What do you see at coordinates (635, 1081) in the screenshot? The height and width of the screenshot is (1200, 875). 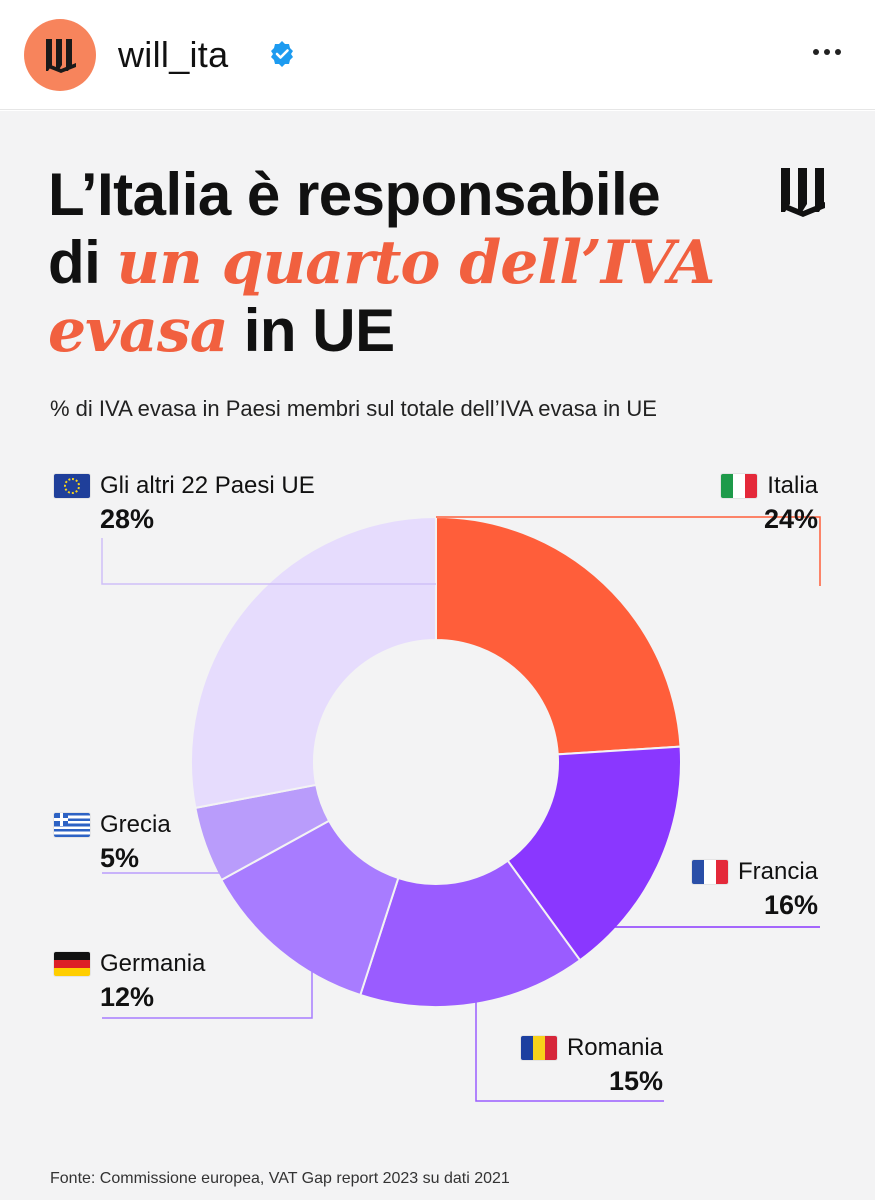 I see `label-romania-value: 15%` at bounding box center [635, 1081].